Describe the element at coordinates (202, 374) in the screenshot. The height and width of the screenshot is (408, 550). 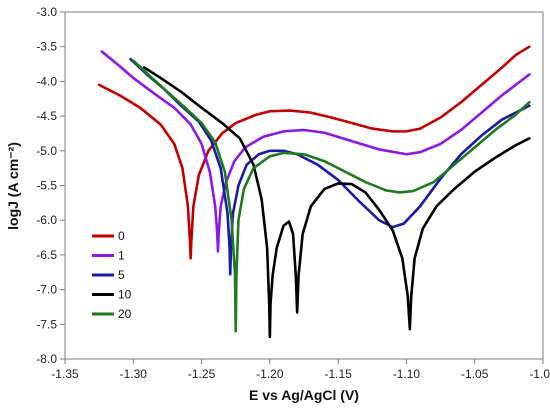
I see `x-tick-label: -1.25` at that location.